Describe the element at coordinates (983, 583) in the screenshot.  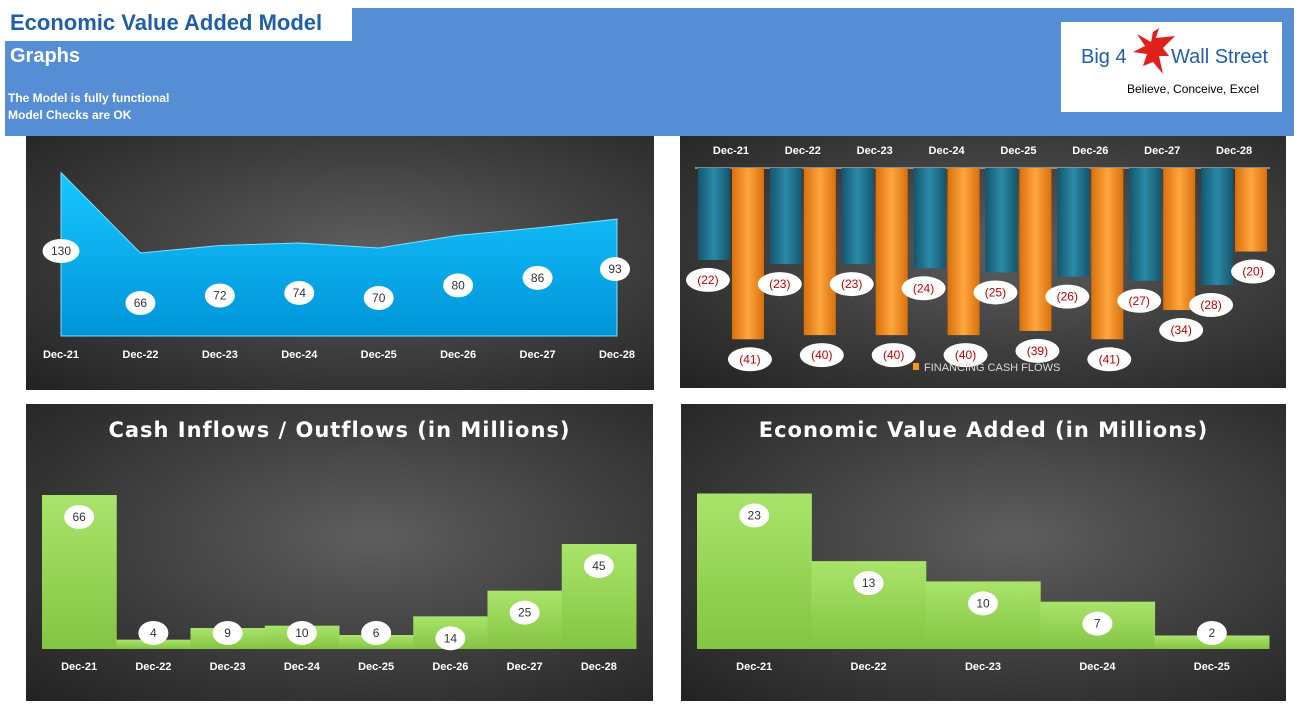
I see `eva-step-chart: 23 Dec-21 13 Dec-22 10 Dec-23 7 Dec-24 2 Dec-25` at that location.